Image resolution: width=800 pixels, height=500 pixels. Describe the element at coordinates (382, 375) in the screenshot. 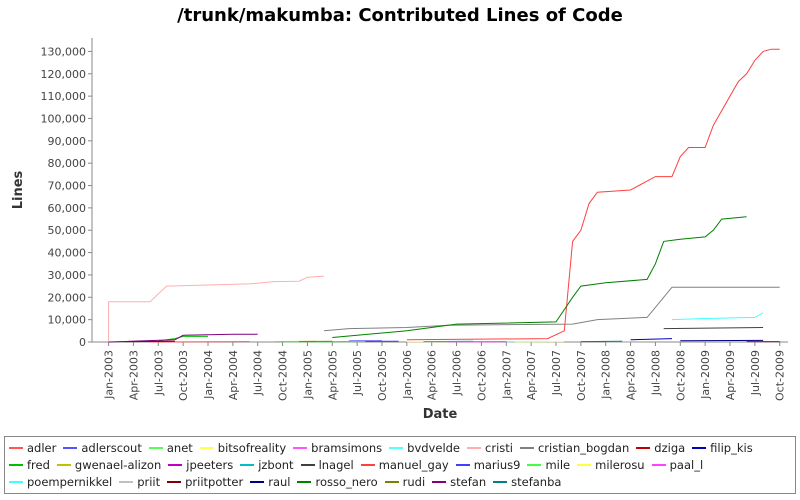

I see `x-tick-label: Oct-2005` at that location.